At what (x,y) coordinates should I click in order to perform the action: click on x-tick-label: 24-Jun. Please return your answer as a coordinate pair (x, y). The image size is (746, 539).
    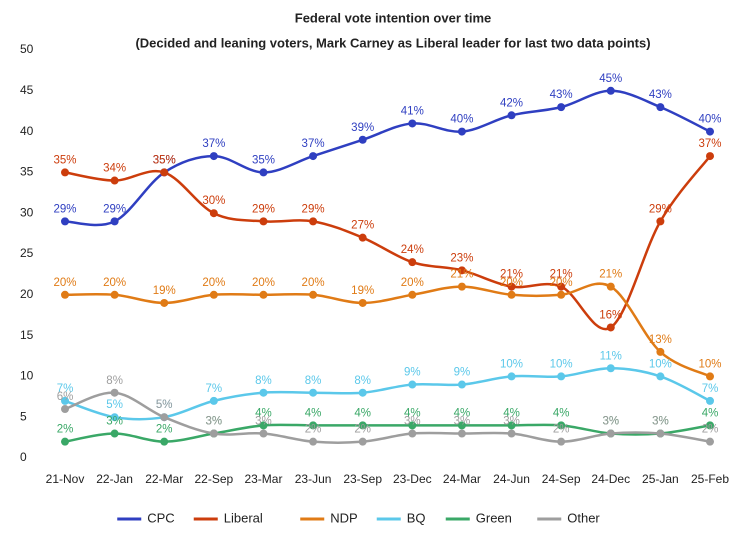
    Looking at the image, I should click on (511, 479).